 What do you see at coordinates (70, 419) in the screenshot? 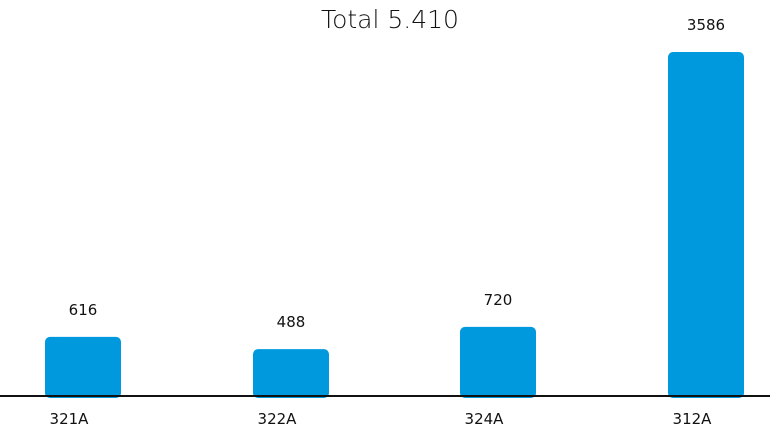
I see `category-label-321a: 321A` at bounding box center [70, 419].